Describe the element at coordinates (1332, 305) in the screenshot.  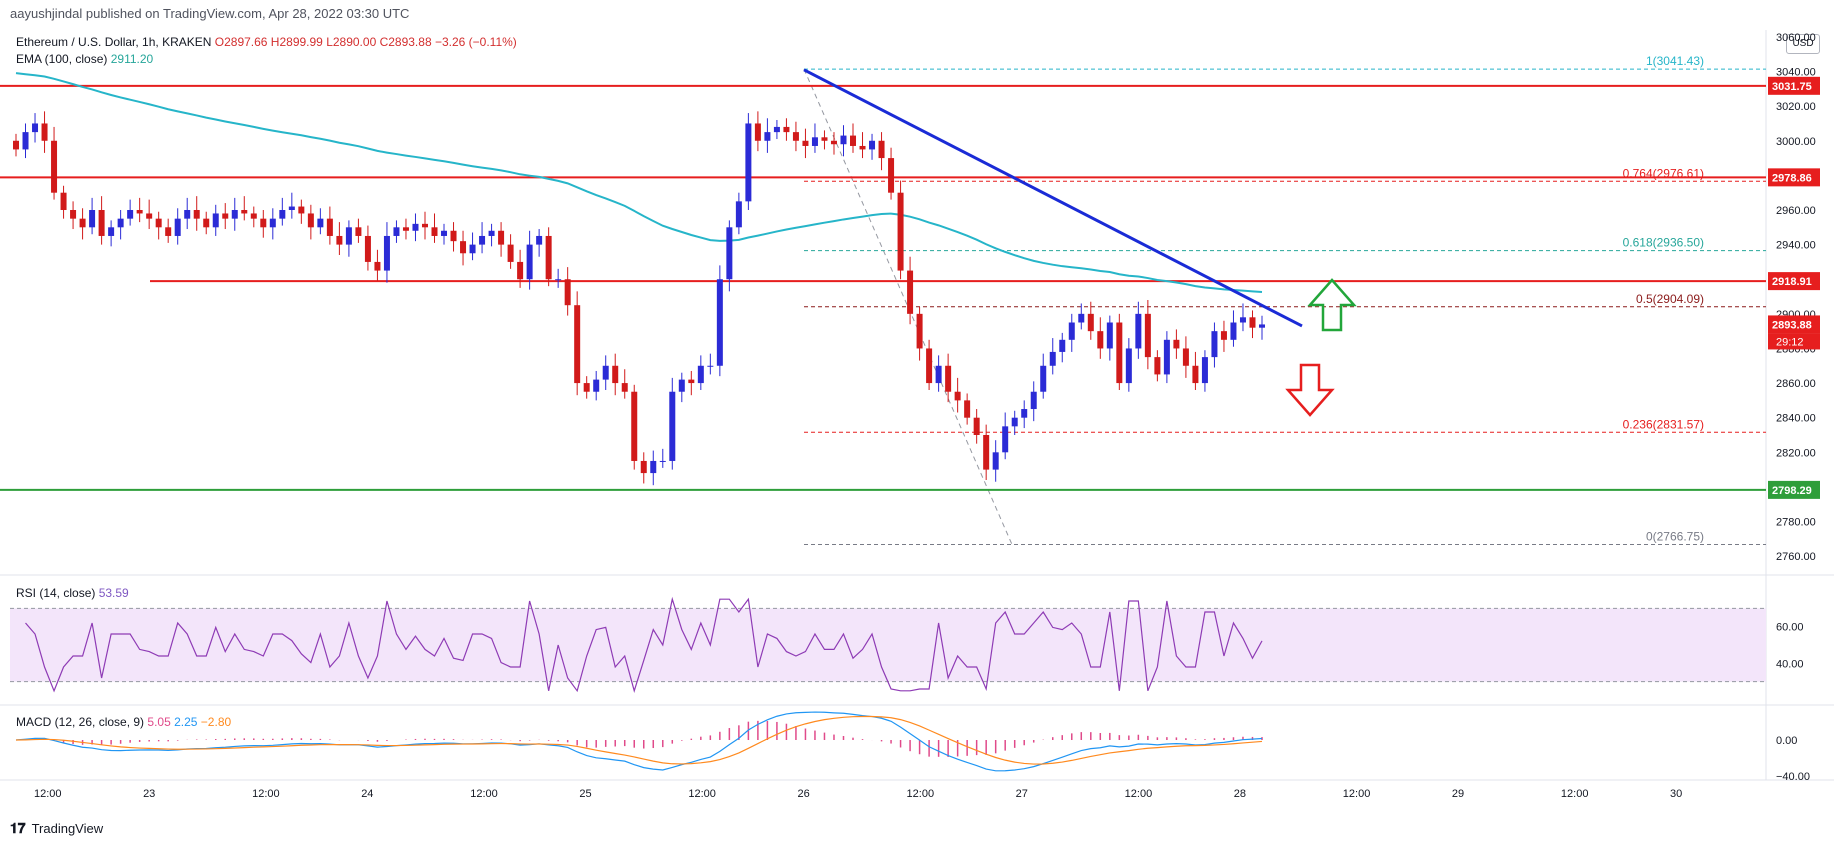
I see `up-arrow-icon` at that location.